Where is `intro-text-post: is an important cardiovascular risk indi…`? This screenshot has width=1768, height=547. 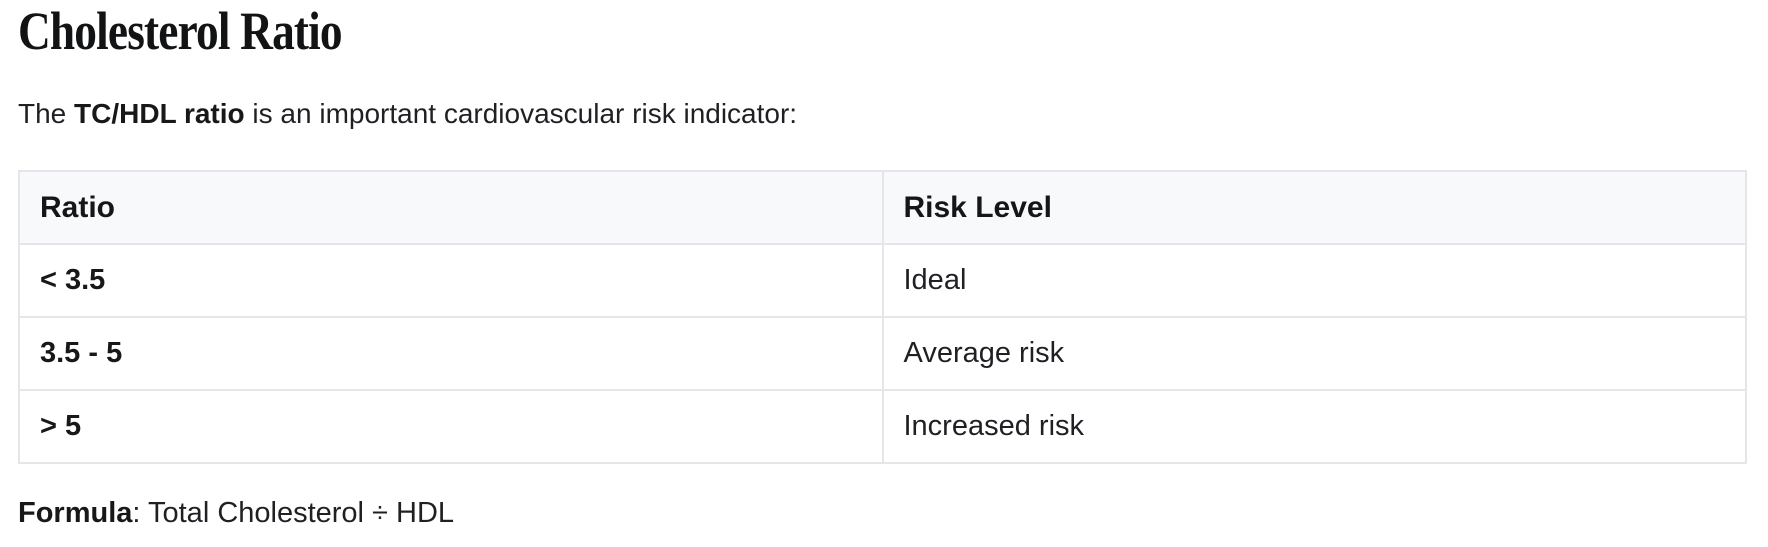
intro-text-post: is an important cardiovascular risk indi… is located at coordinates (521, 113).